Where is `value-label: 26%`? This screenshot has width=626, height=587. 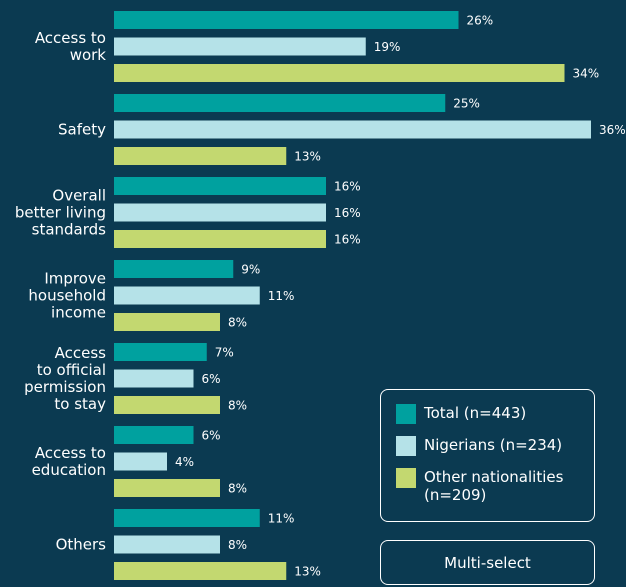 value-label: 26% is located at coordinates (480, 21).